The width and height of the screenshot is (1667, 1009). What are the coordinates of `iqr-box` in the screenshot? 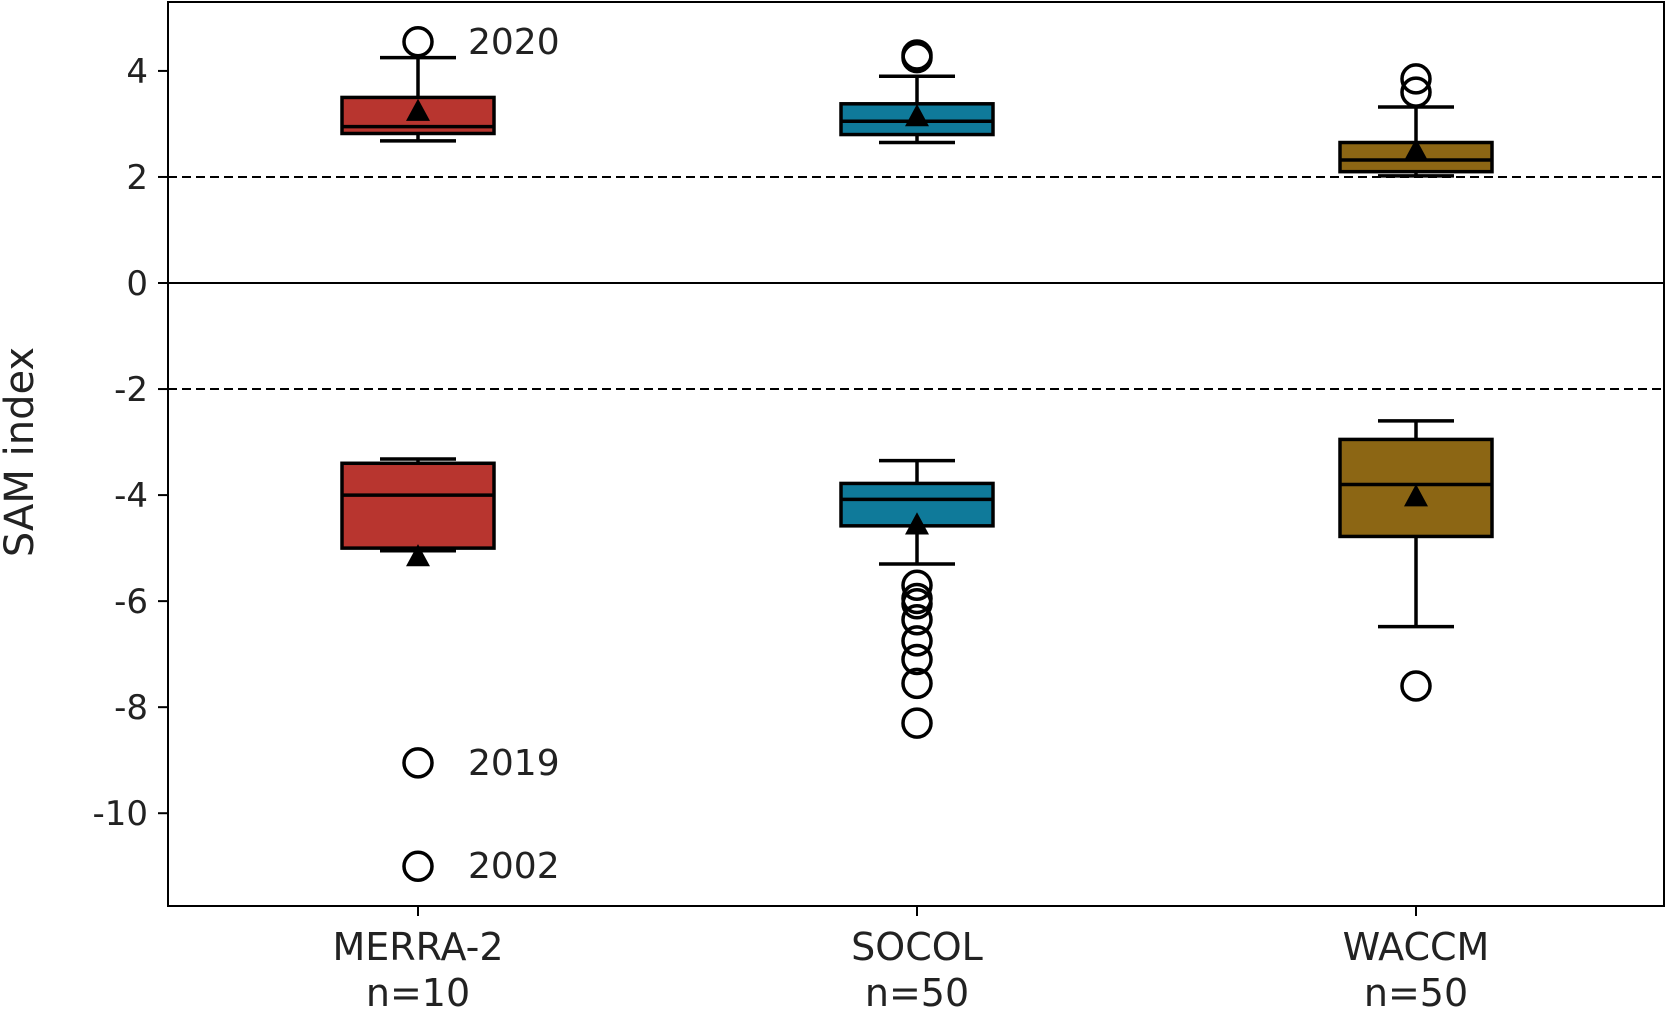 It's located at (418, 505).